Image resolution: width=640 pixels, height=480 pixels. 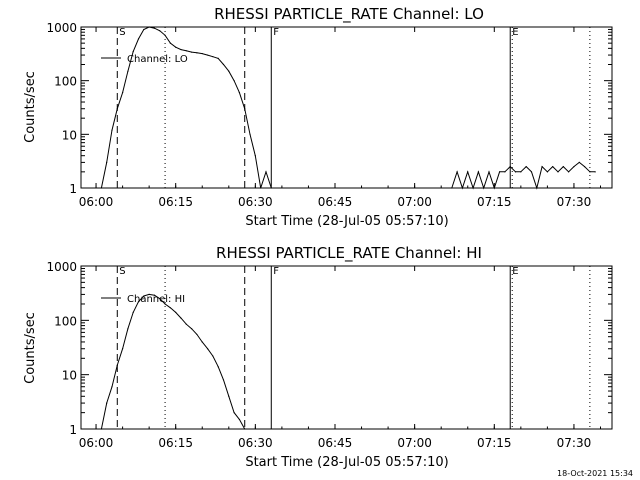 What do you see at coordinates (494, 443) in the screenshot?
I see `x-tick-label: 07:15` at bounding box center [494, 443].